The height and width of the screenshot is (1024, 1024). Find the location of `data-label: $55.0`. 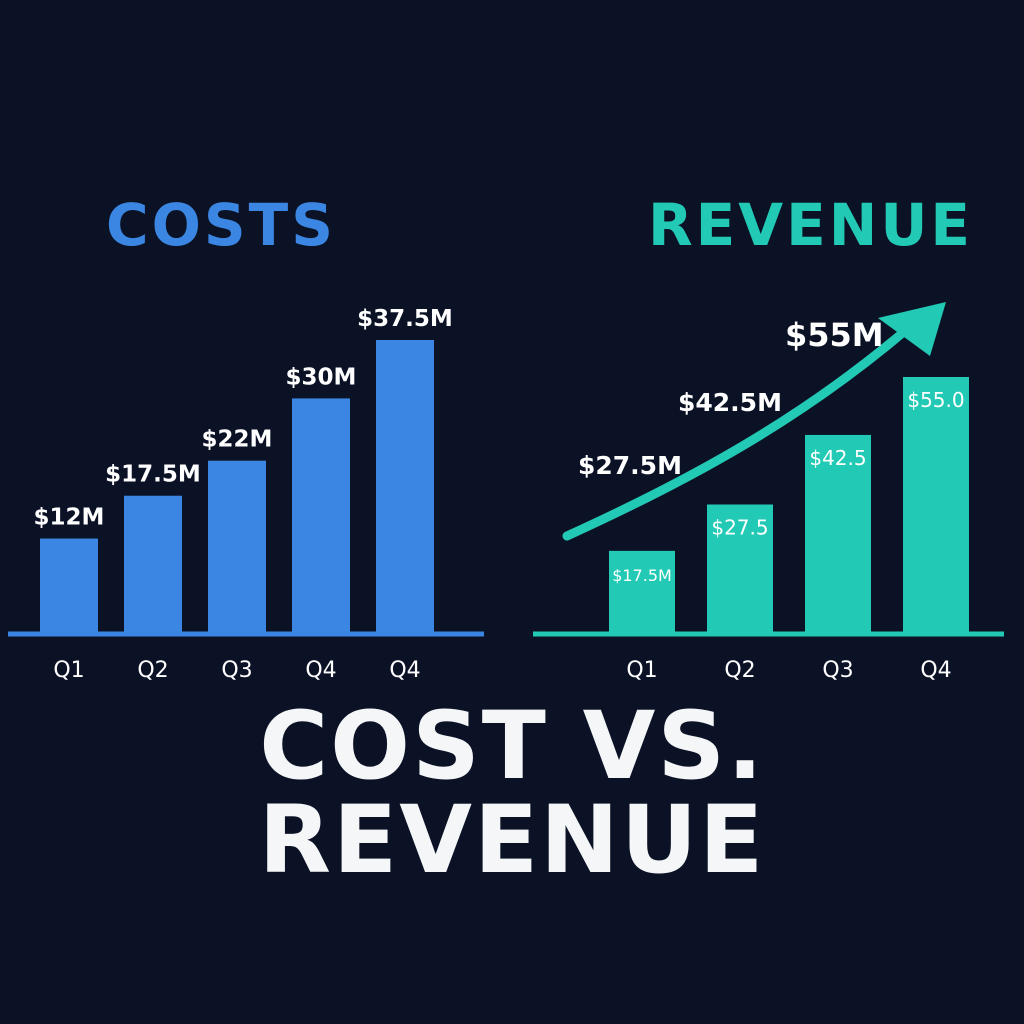

data-label: $55.0 is located at coordinates (935, 400).